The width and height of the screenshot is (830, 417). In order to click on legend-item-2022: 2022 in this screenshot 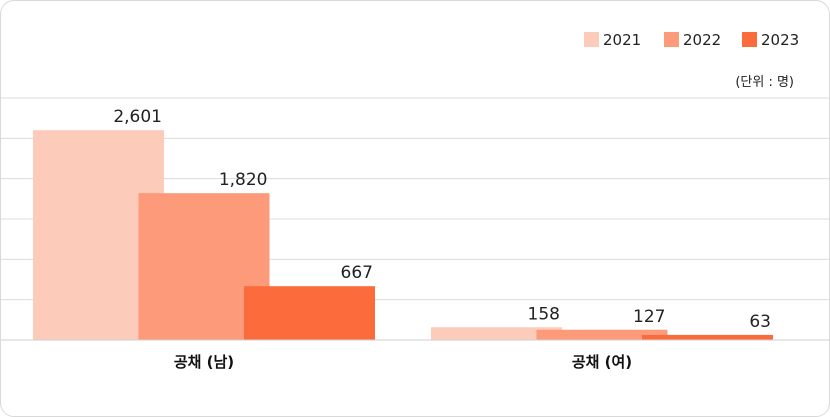, I will do `click(692, 40)`.